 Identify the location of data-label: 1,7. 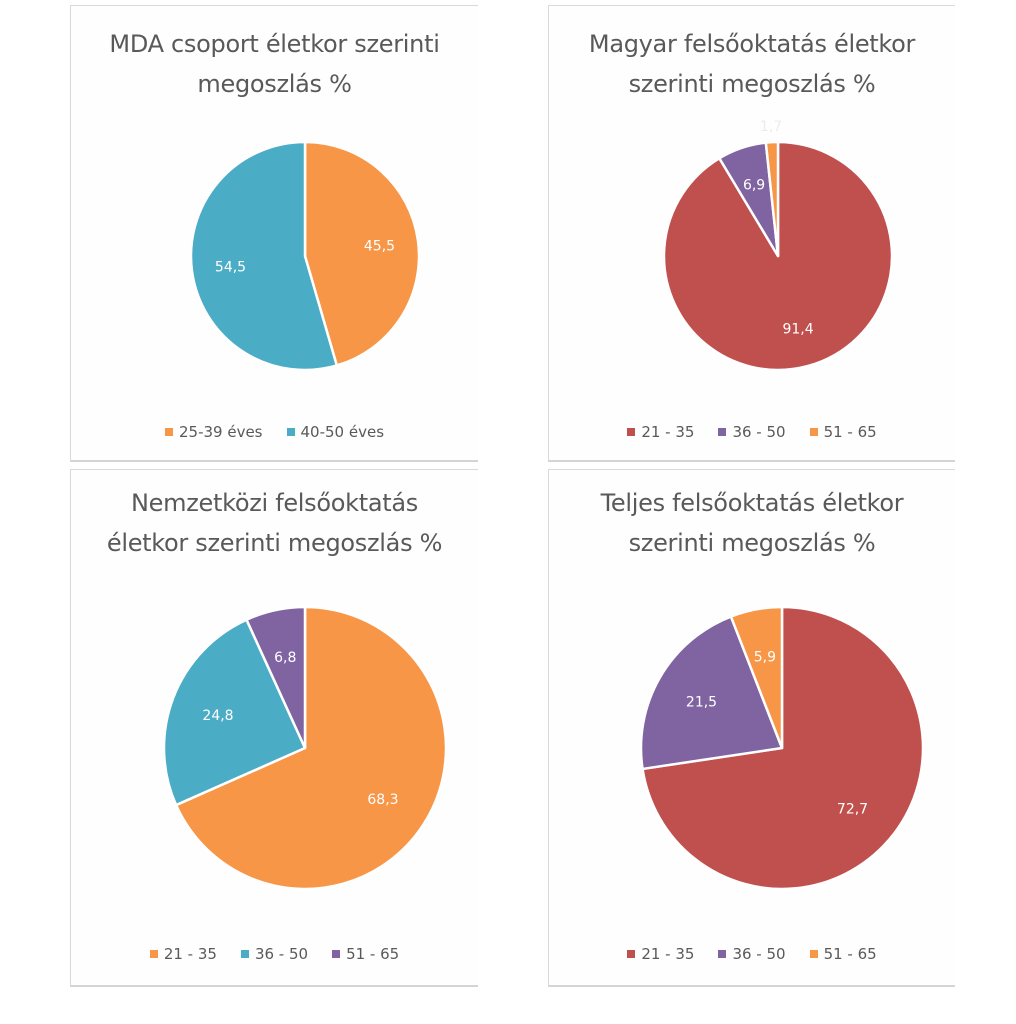
(771, 127).